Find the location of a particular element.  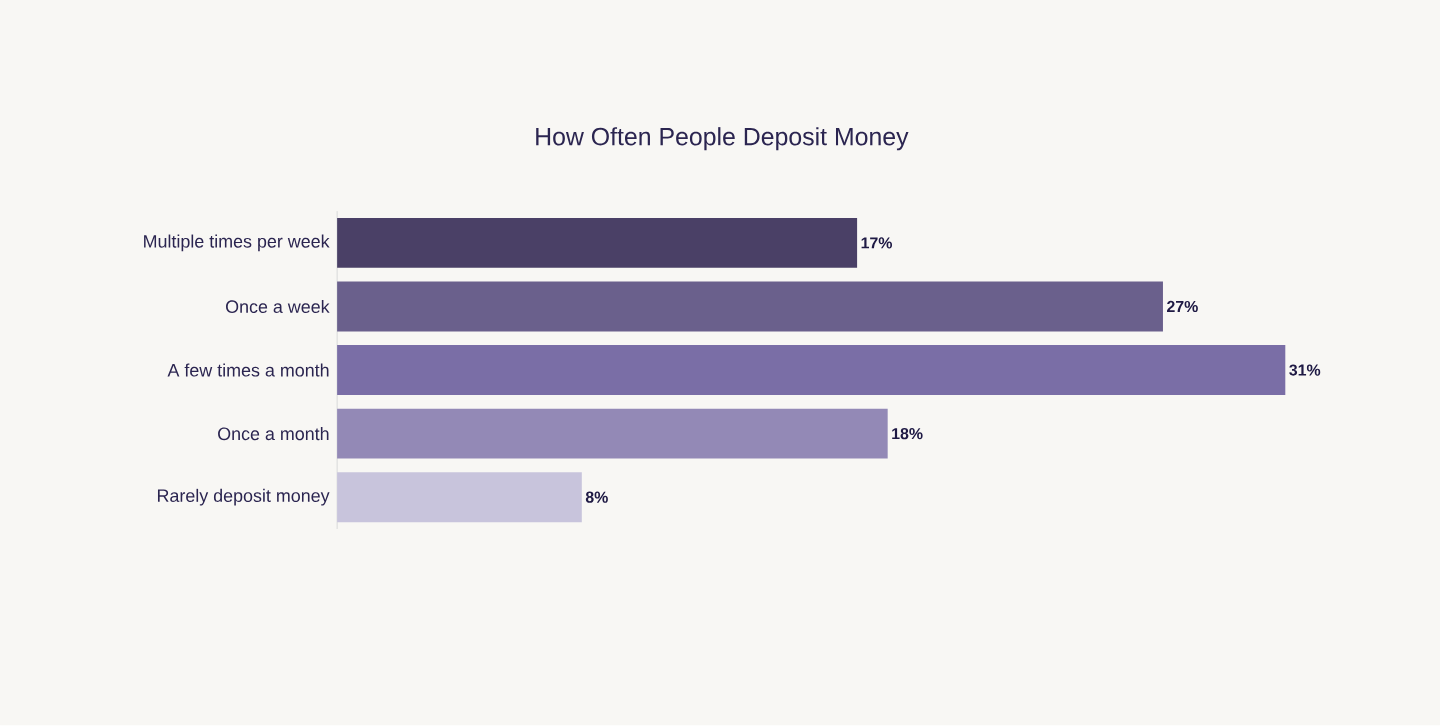

y-tick-label: Multiple times per week is located at coordinates (237, 243).